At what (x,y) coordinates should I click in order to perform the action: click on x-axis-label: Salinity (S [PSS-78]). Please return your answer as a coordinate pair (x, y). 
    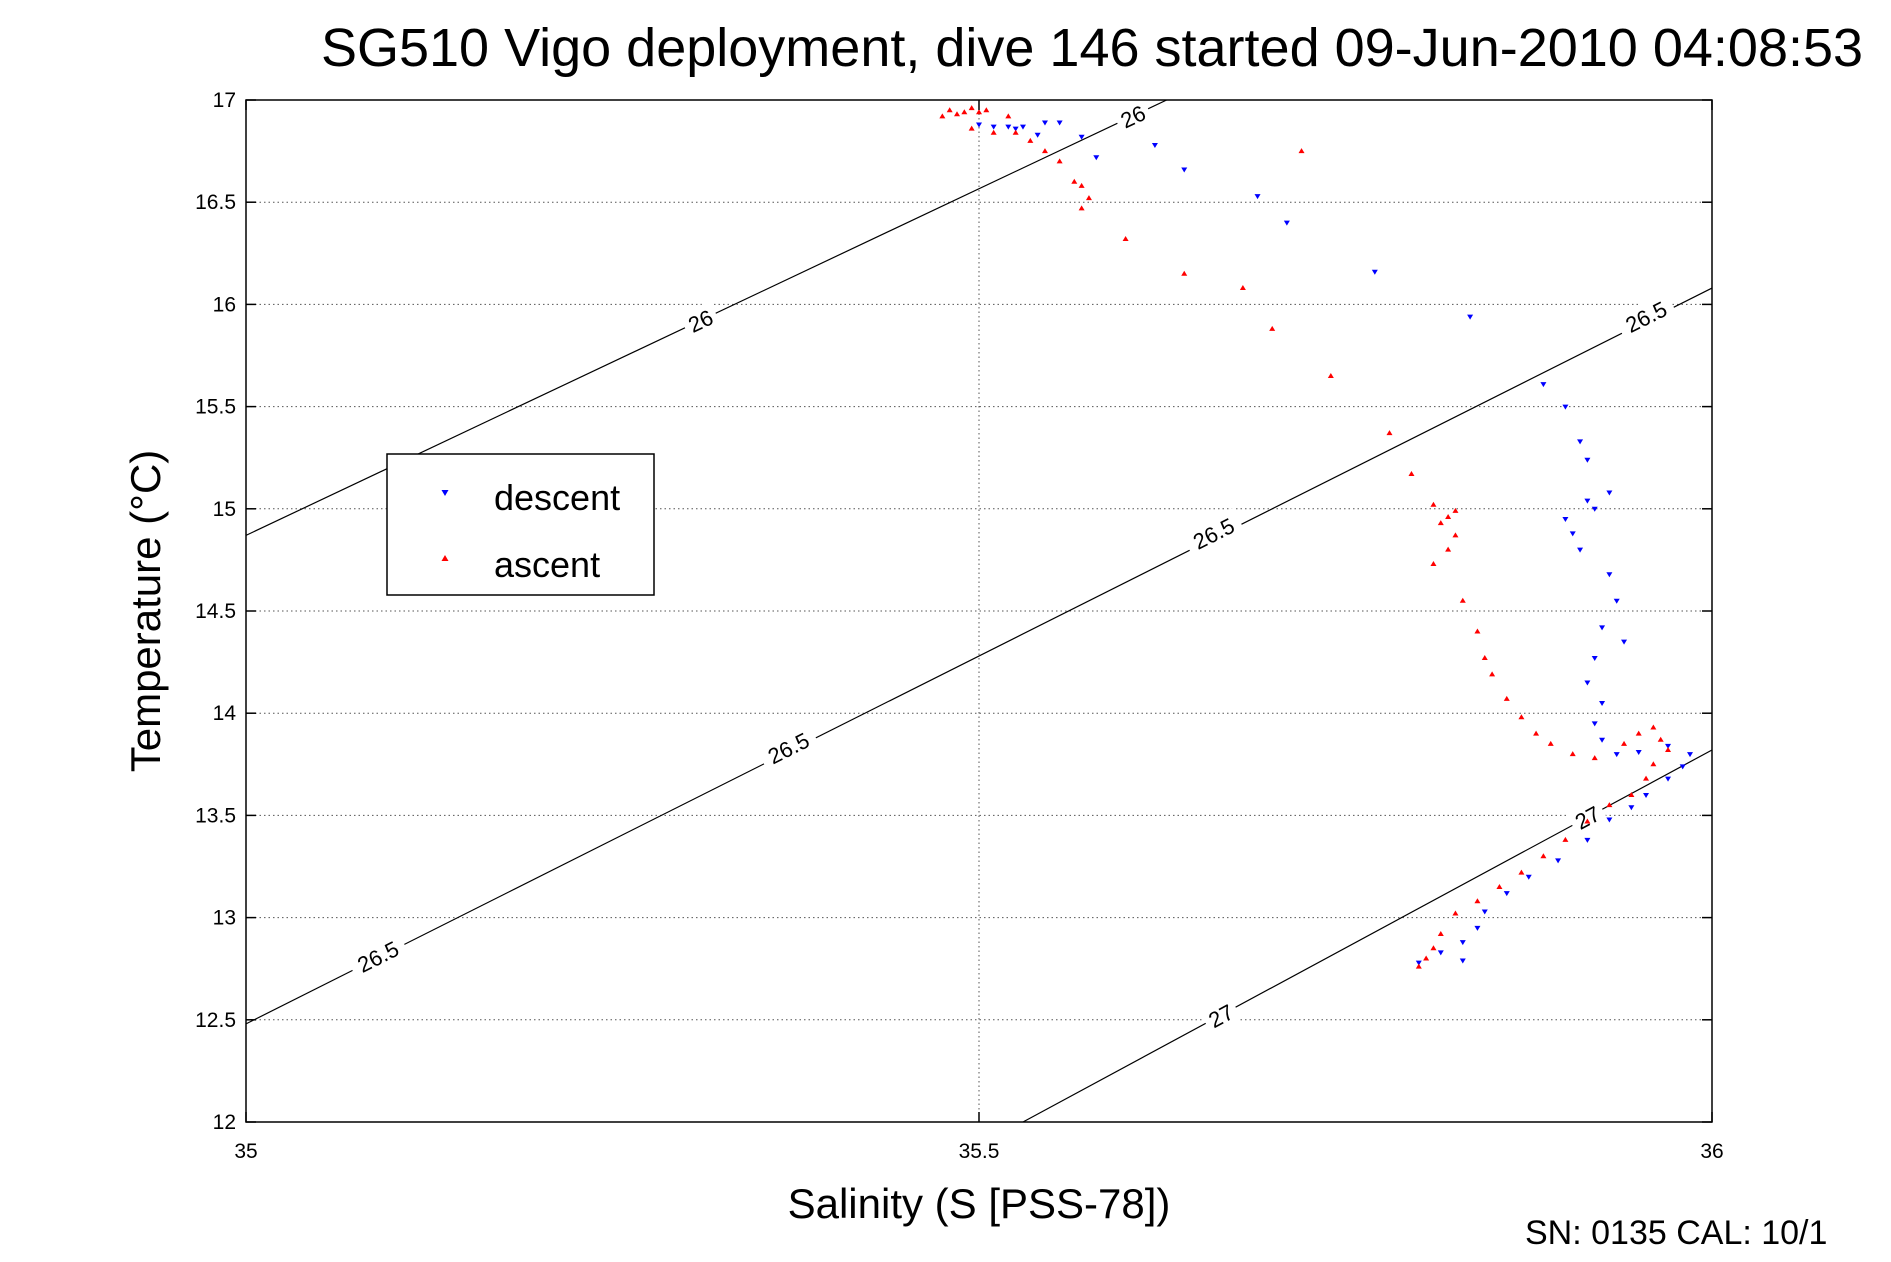
    Looking at the image, I should click on (979, 1203).